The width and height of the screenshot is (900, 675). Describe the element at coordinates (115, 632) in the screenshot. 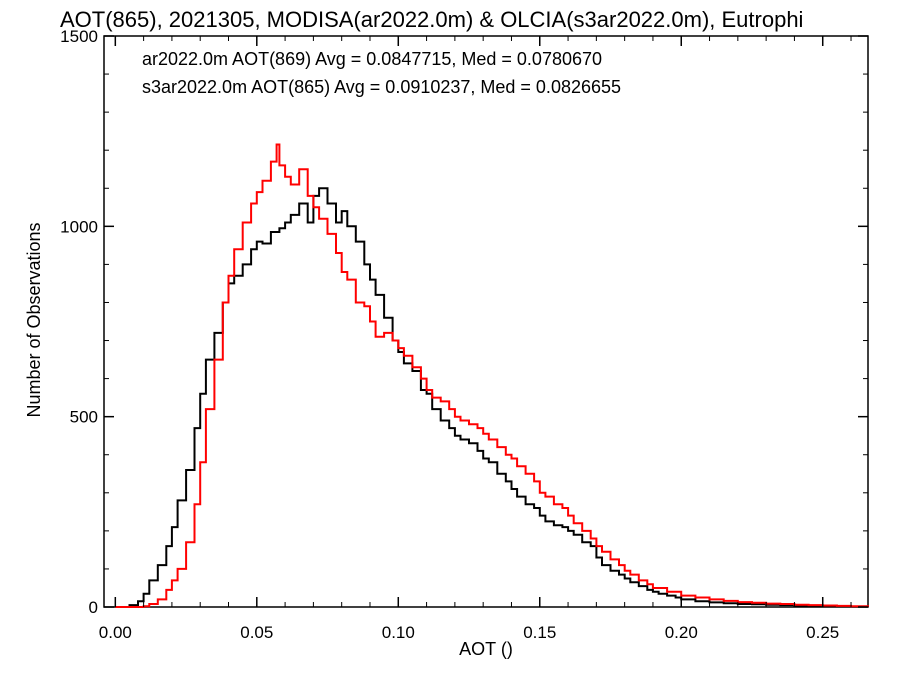

I see `x-tick-label: 0.00` at that location.